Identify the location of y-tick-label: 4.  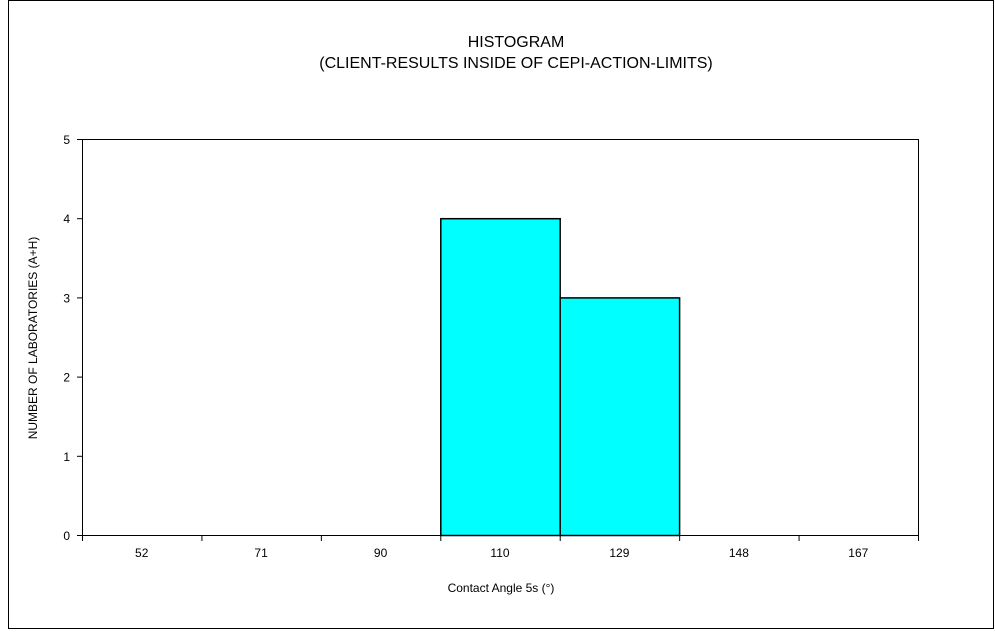
(66, 219).